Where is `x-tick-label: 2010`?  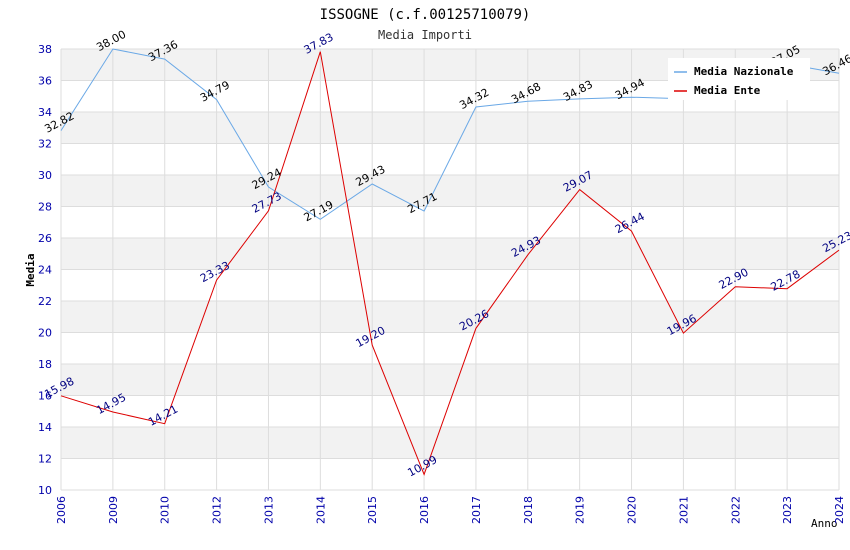
x-tick-label: 2010 is located at coordinates (165, 510).